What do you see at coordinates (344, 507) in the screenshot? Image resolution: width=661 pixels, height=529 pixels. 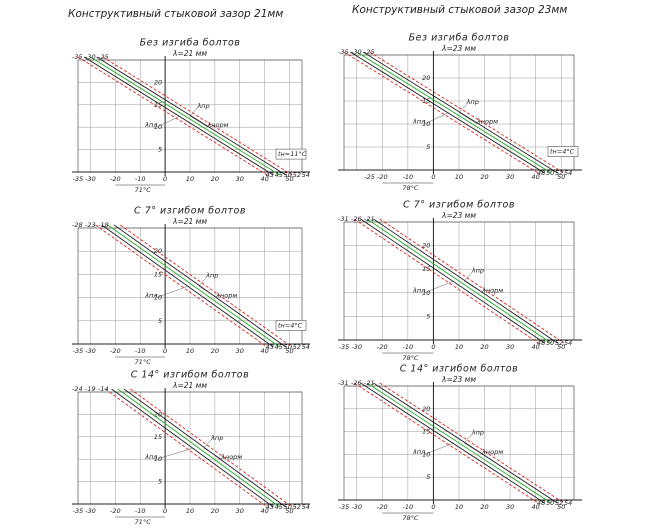 I see `x-tick-label: -35` at bounding box center [344, 507].